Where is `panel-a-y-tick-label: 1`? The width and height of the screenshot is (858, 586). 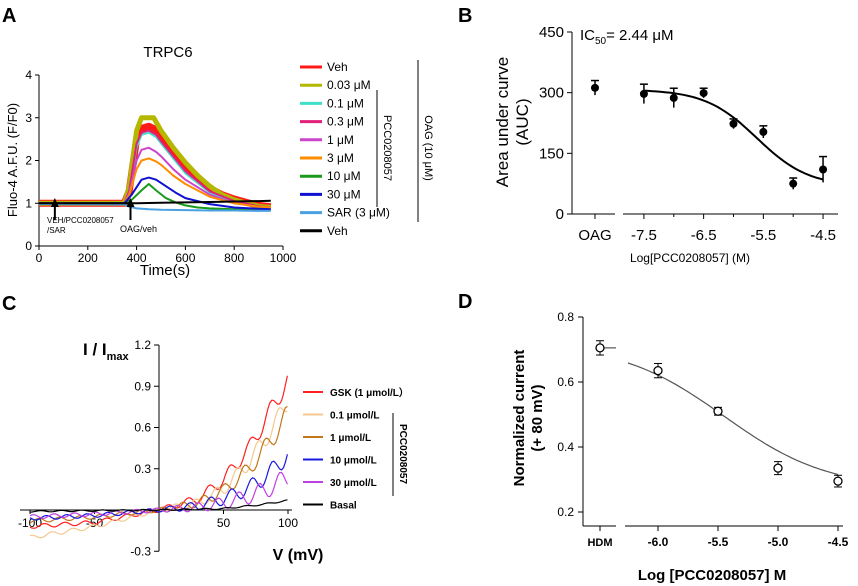
panel-a-y-tick-label: 1 is located at coordinates (28, 203).